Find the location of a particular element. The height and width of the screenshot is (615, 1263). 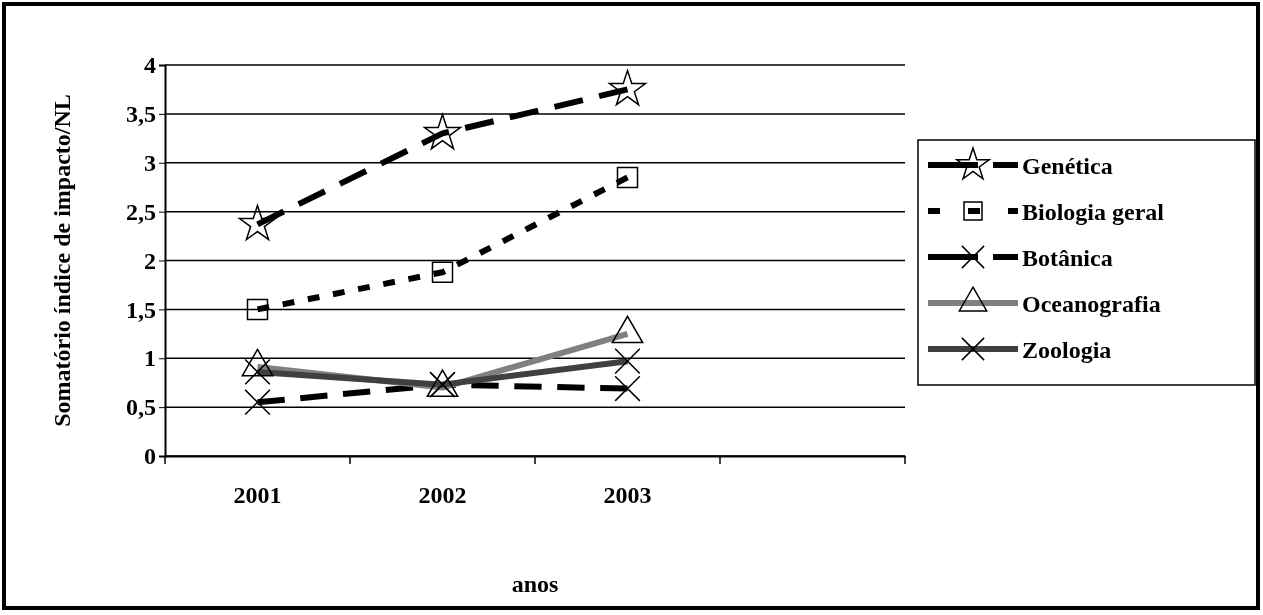

y-tick-label: 0 is located at coordinates (150, 456).